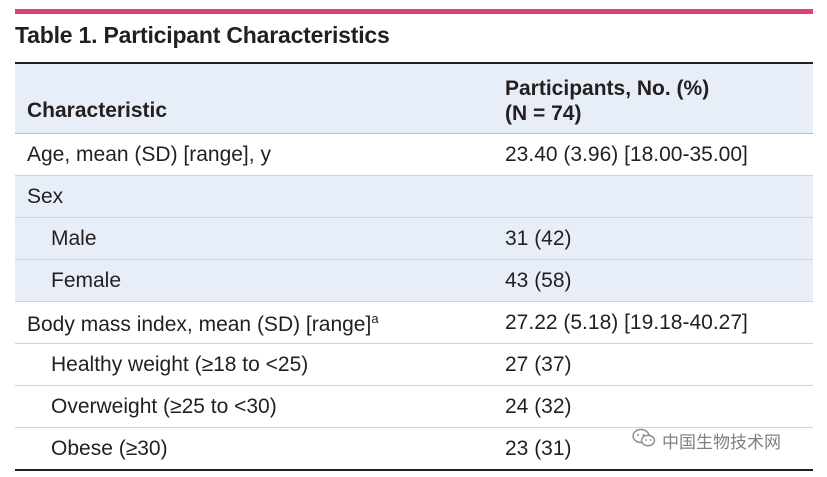  What do you see at coordinates (414, 281) in the screenshot?
I see `table-row: Female 43 (58)` at bounding box center [414, 281].